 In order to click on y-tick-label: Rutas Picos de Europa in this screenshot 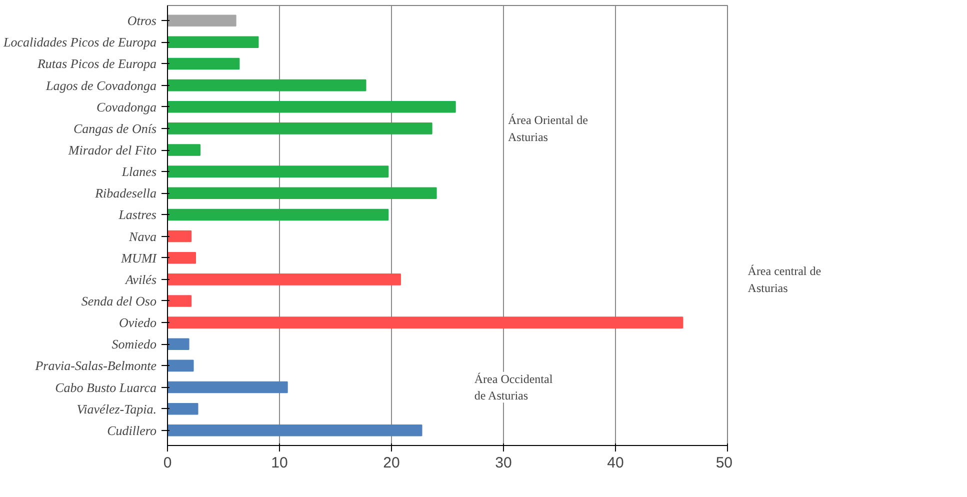, I will do `click(96, 64)`.